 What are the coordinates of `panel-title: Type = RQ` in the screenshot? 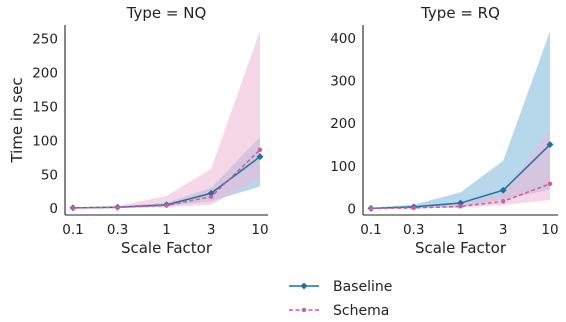 It's located at (460, 13).